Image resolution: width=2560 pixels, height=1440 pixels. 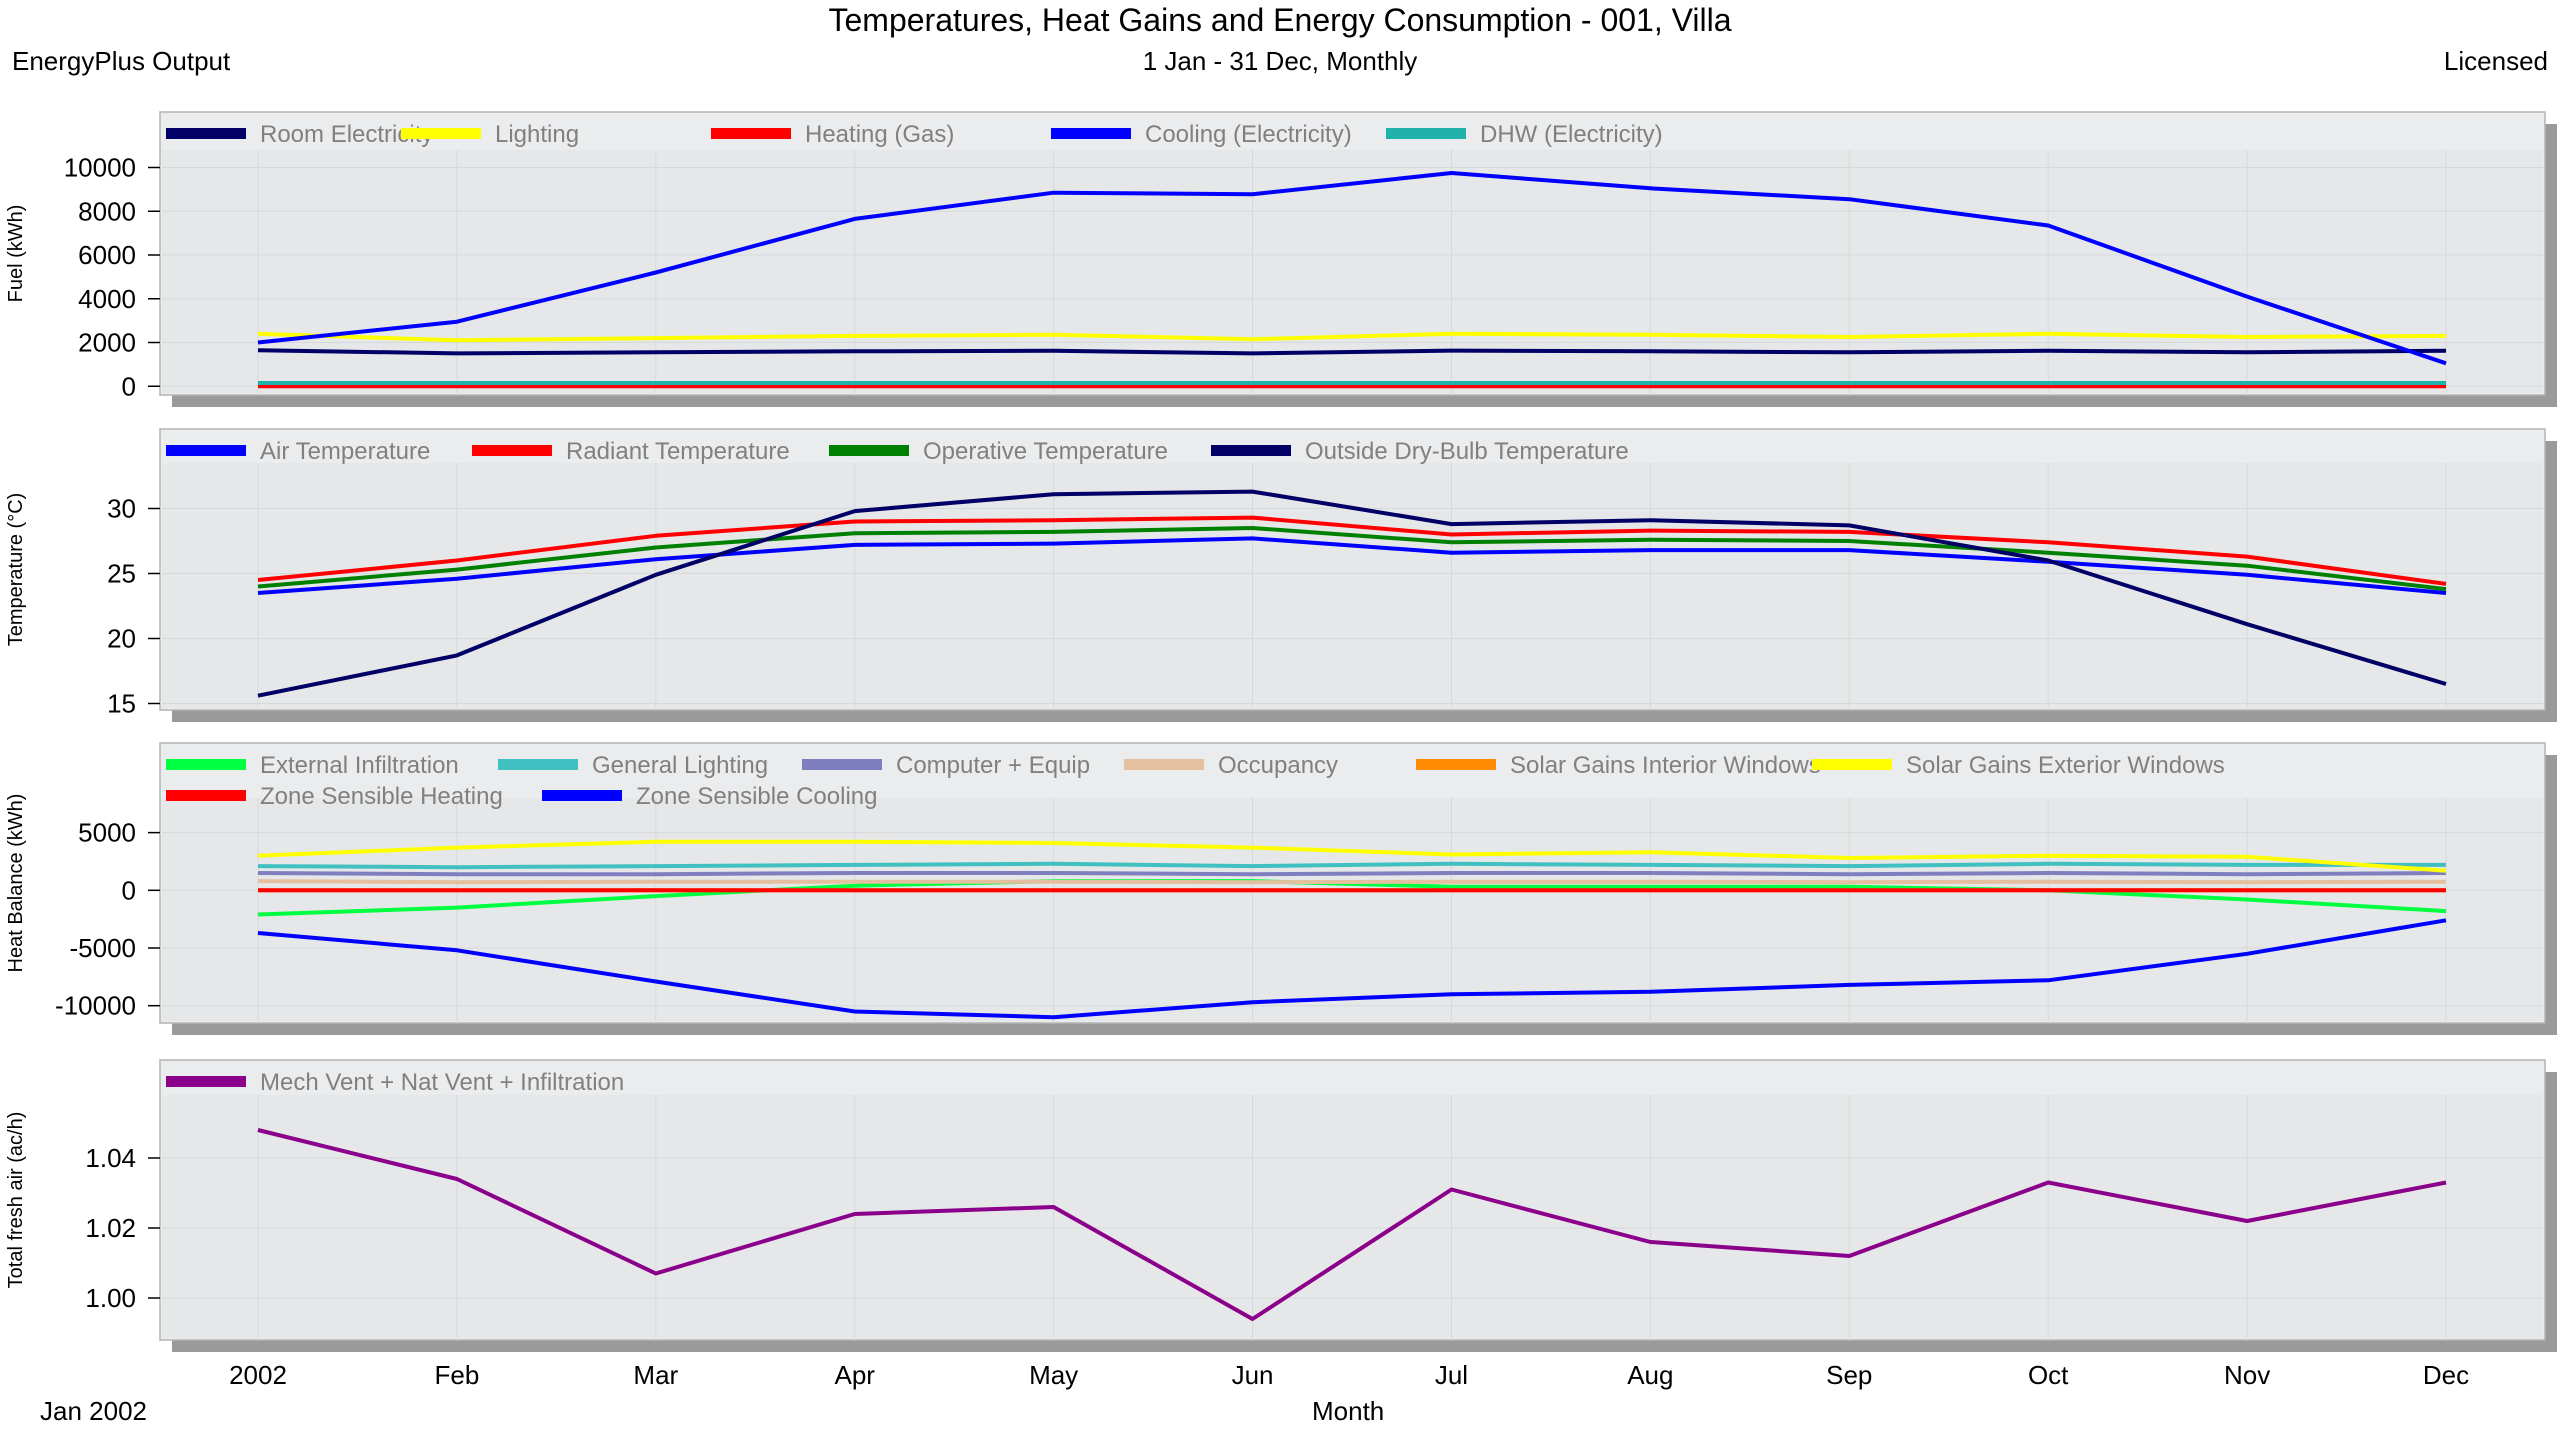 What do you see at coordinates (16, 1200) in the screenshot?
I see `y-axis-label: Total fresh air (ac/h)` at bounding box center [16, 1200].